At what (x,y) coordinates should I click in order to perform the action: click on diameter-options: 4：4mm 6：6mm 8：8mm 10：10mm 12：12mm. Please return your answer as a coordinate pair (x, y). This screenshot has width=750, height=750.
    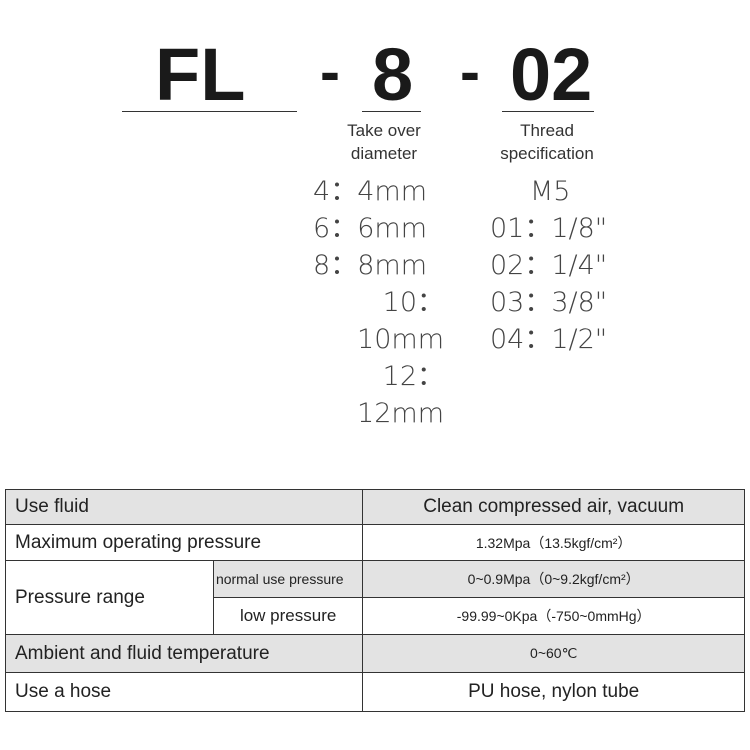
    Looking at the image, I should click on (374, 302).